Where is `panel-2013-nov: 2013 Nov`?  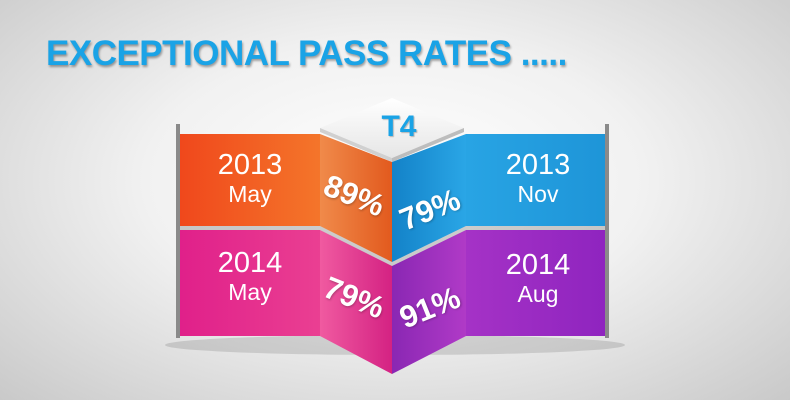
panel-2013-nov: 2013 Nov is located at coordinates (538, 178).